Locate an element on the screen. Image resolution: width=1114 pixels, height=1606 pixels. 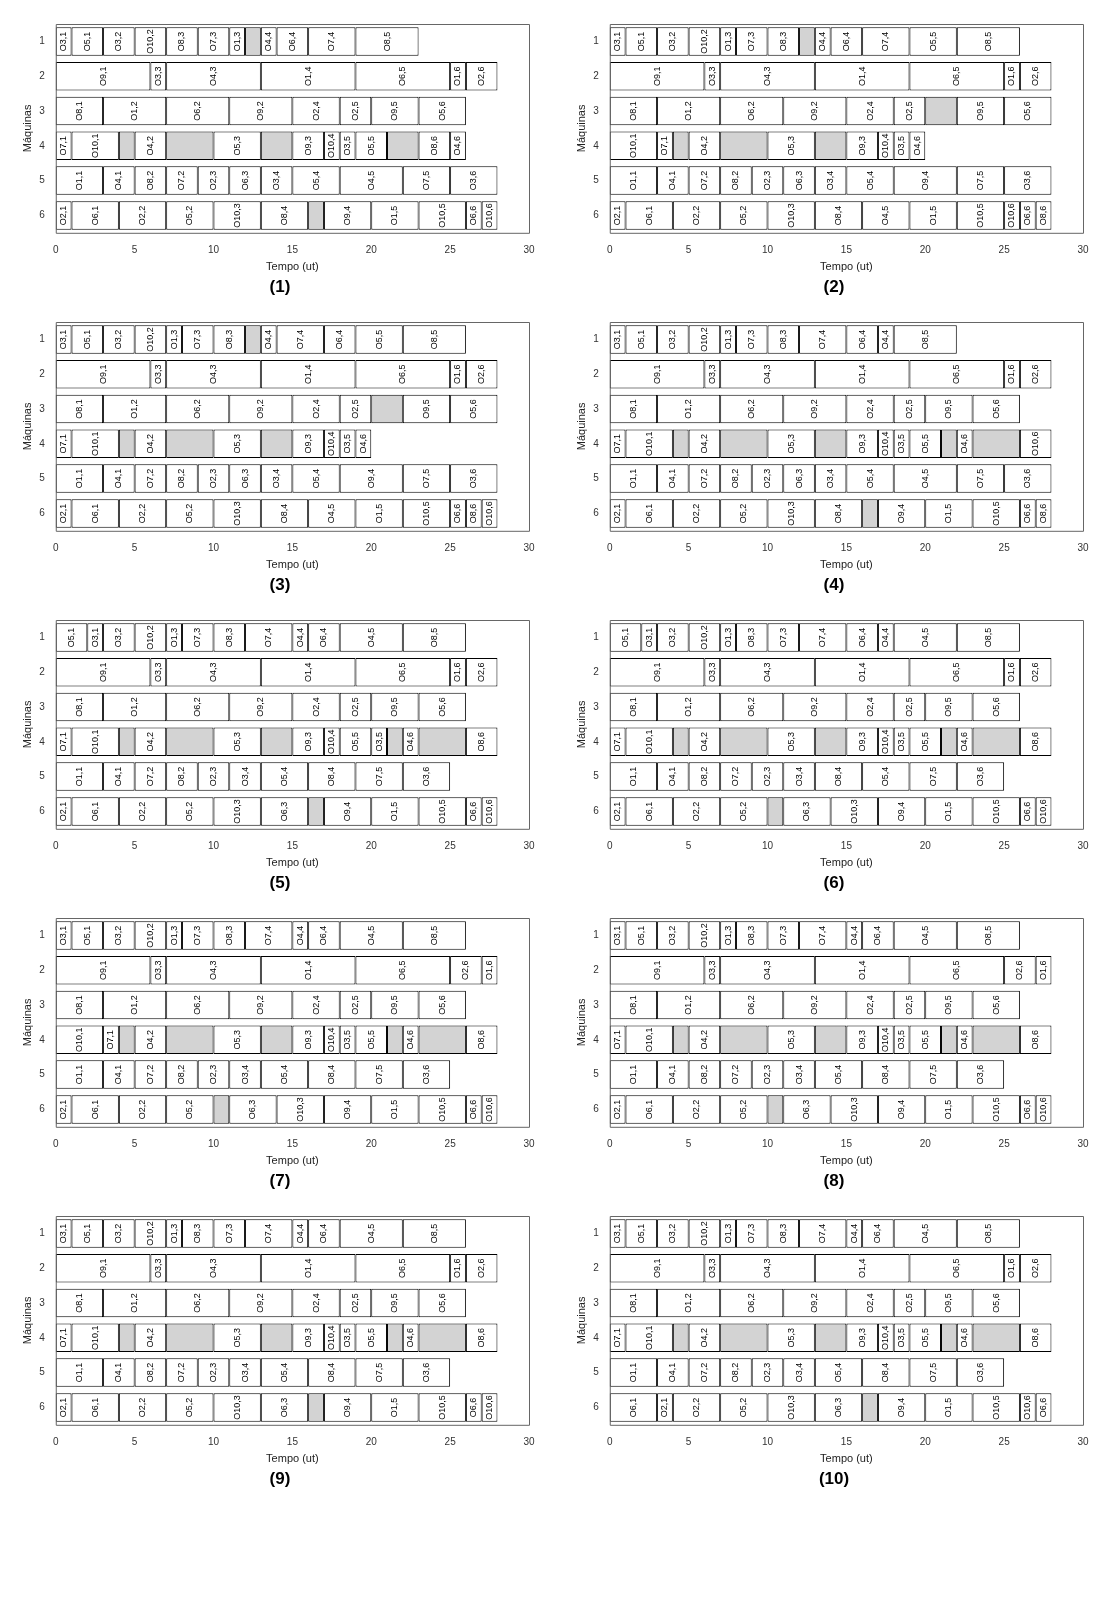
data-label: O10,3 is located at coordinates (236, 513).